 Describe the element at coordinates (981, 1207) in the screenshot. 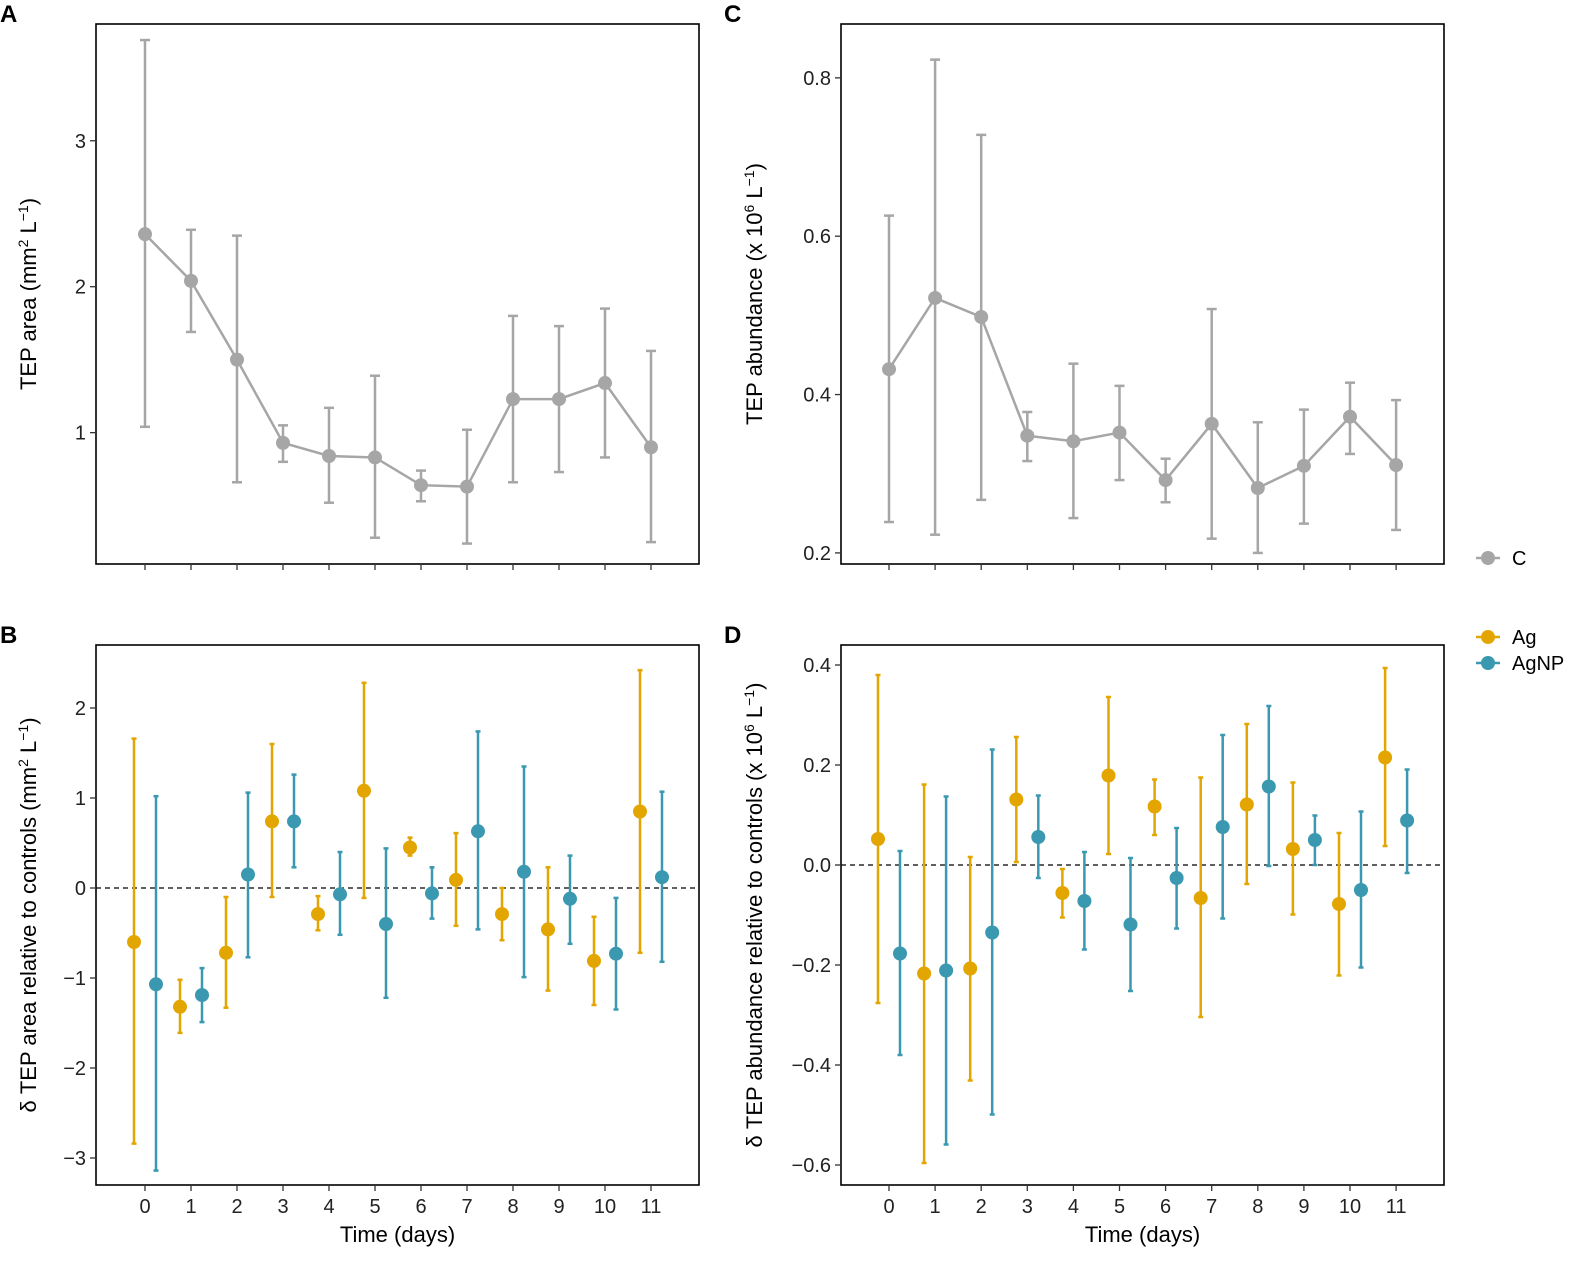

I see `x-tick-label: 2` at that location.